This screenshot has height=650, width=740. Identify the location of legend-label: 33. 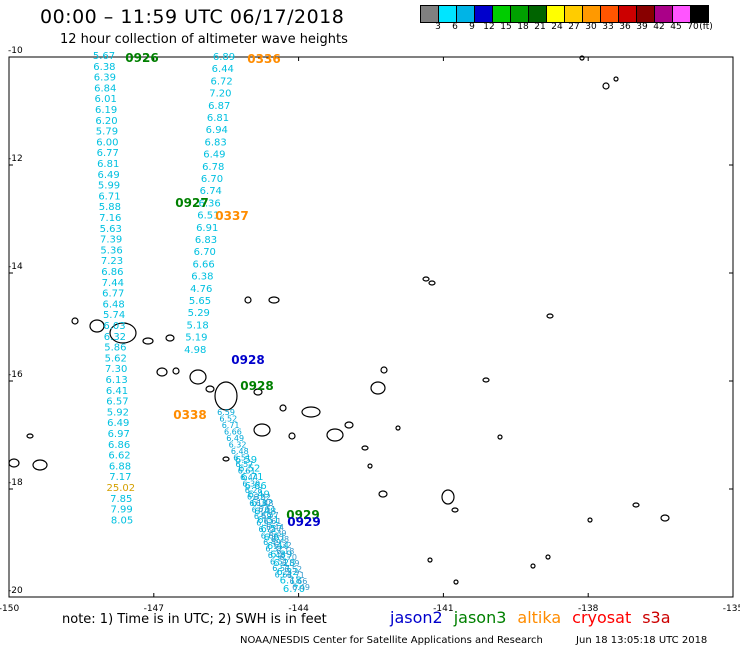
(608, 27).